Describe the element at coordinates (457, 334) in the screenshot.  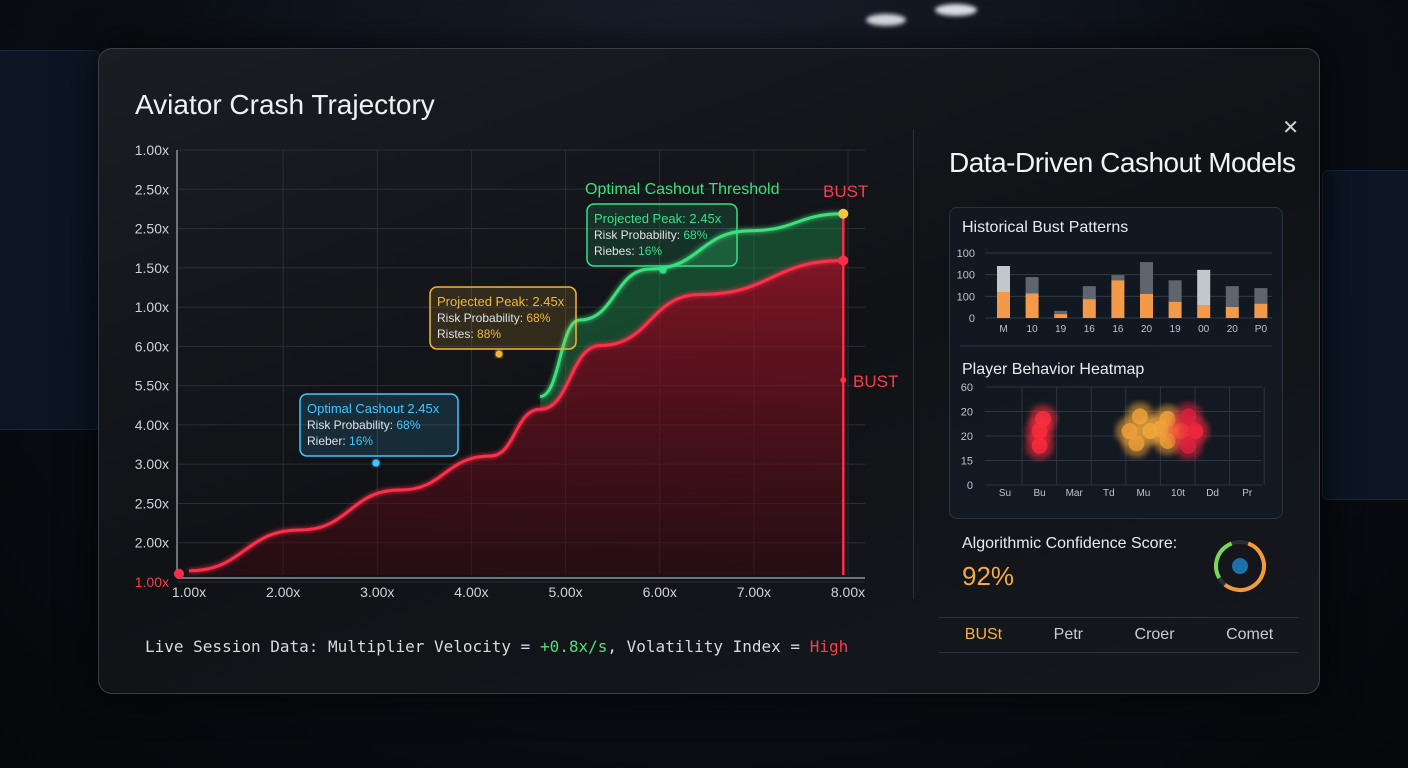
I see `annotation-text: Ristes:` at that location.